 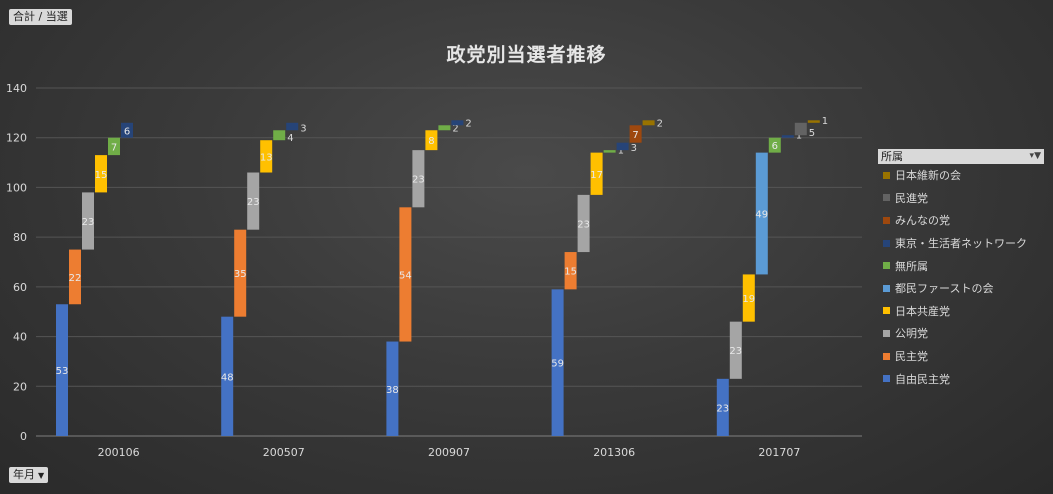 I want to click on dropdown-arrow-icon: ▼, so click(x=41, y=475).